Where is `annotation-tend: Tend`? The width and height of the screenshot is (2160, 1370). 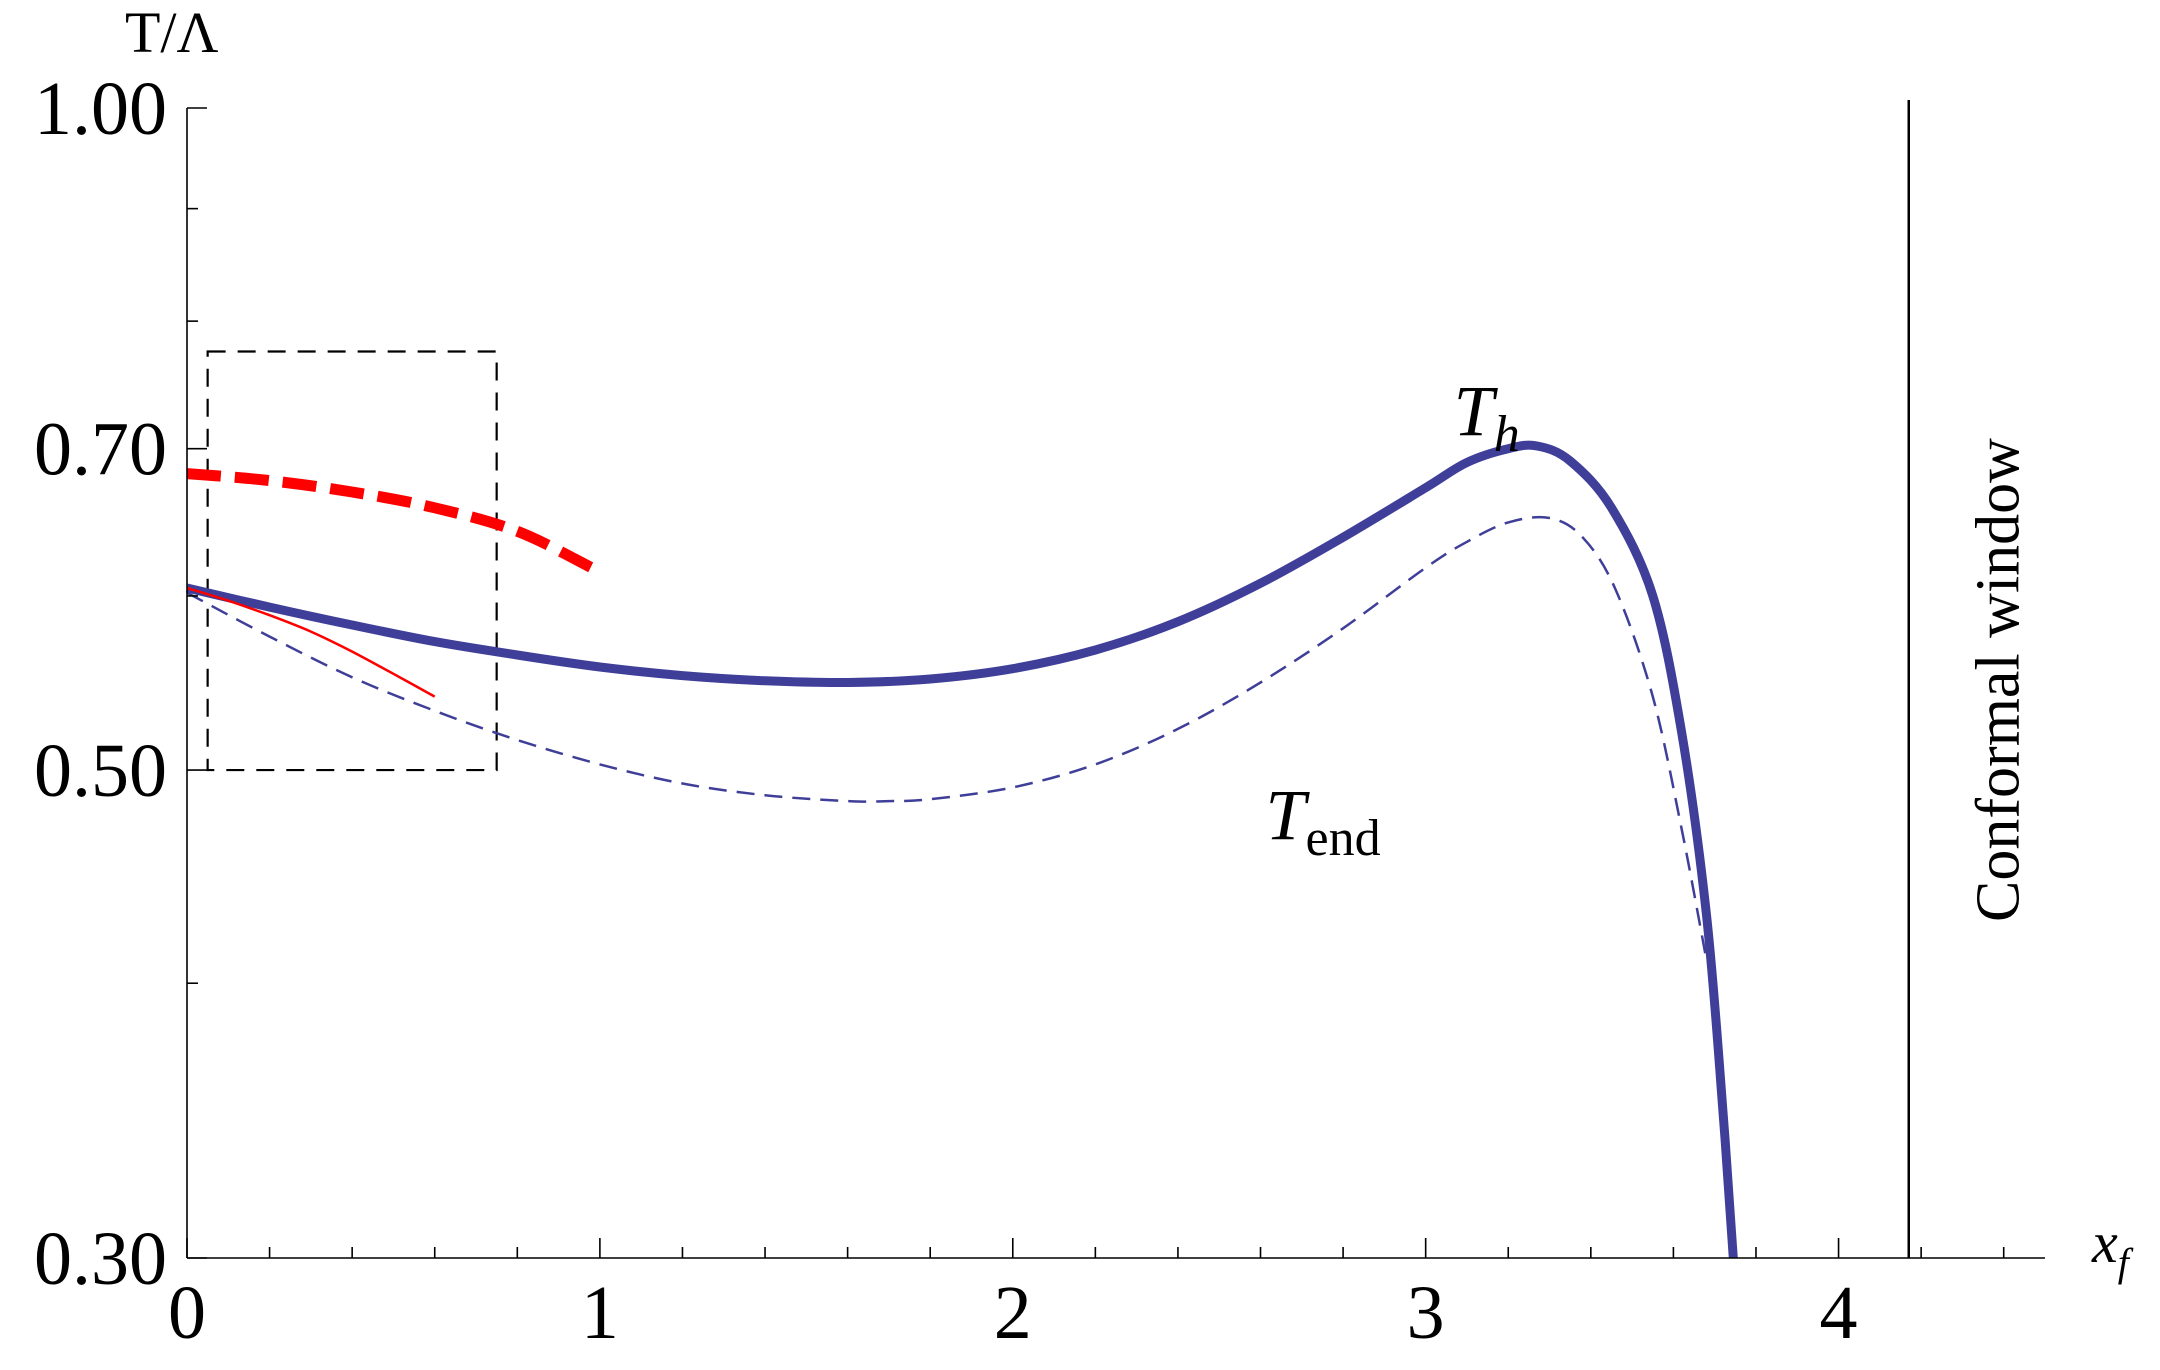 annotation-tend: Tend is located at coordinates (1323, 821).